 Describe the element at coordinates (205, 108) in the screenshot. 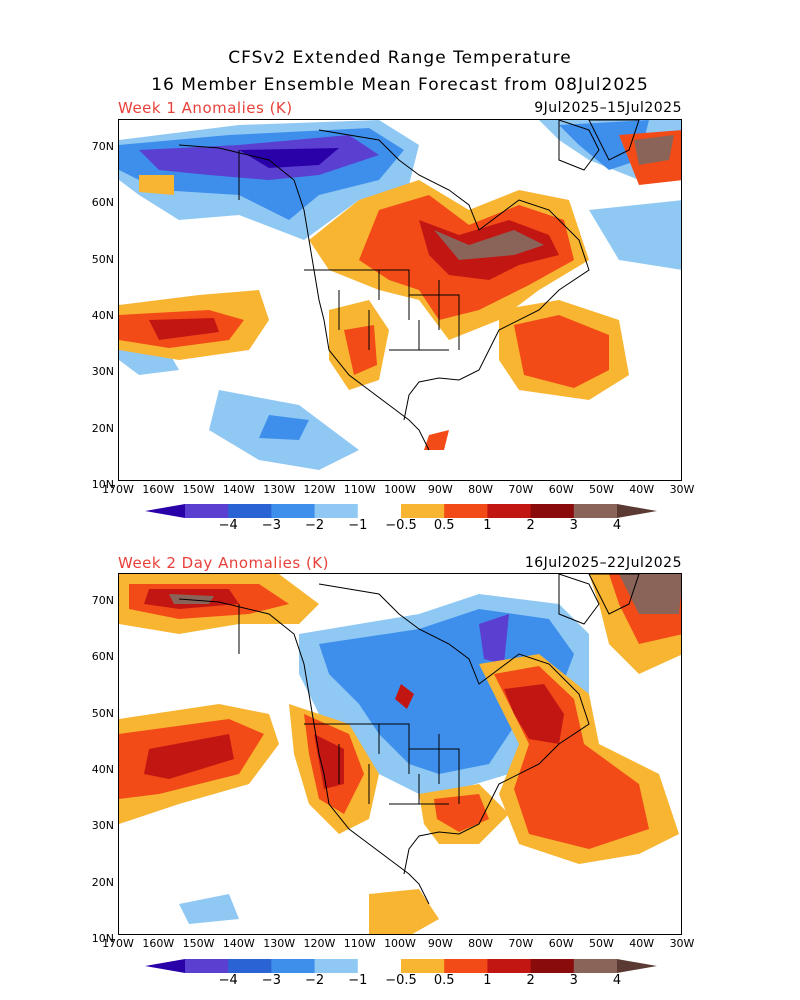

I see `panel1-label: Week 1 Anomalies (K)` at that location.